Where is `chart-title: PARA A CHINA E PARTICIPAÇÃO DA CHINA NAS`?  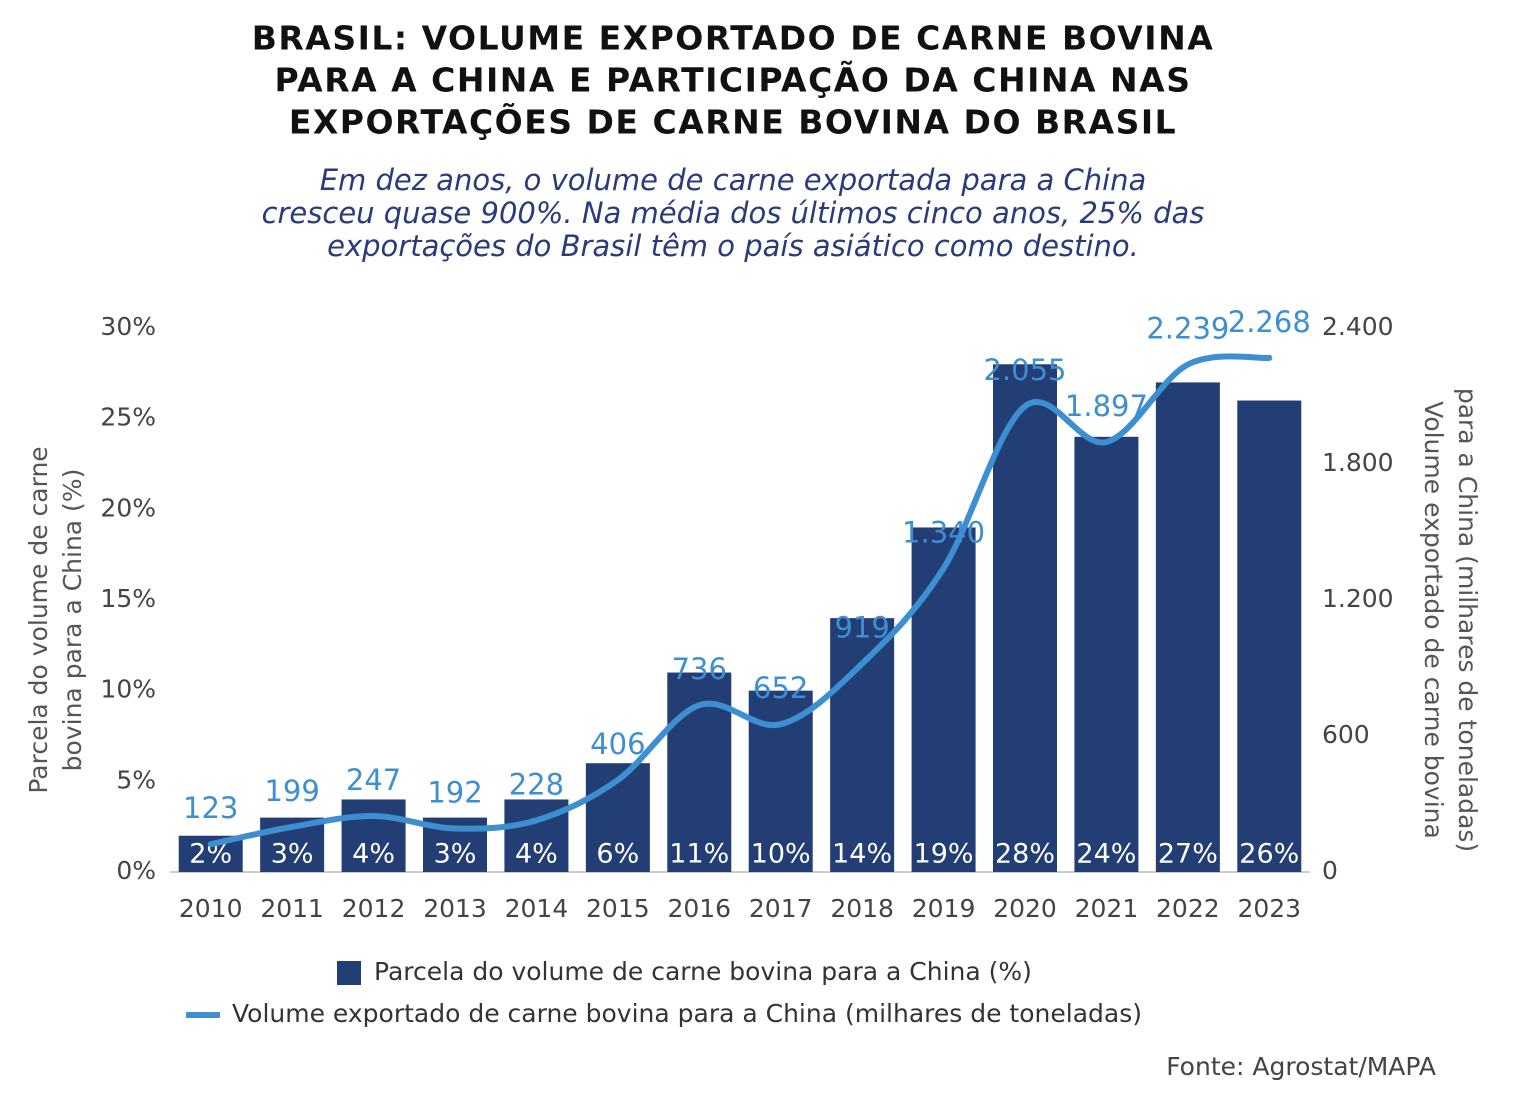
chart-title: PARA A CHINA E PARTICIPAÇÃO DA CHINA NAS is located at coordinates (733, 80).